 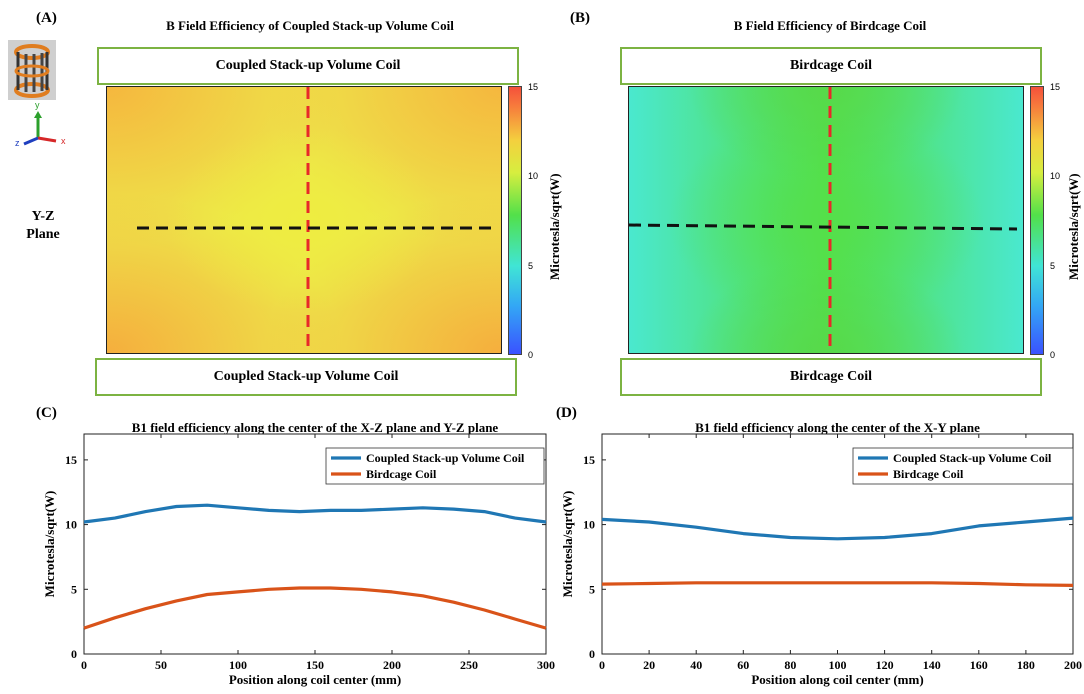 I want to click on chart-d-xtick-label: 80, so click(x=790, y=665).